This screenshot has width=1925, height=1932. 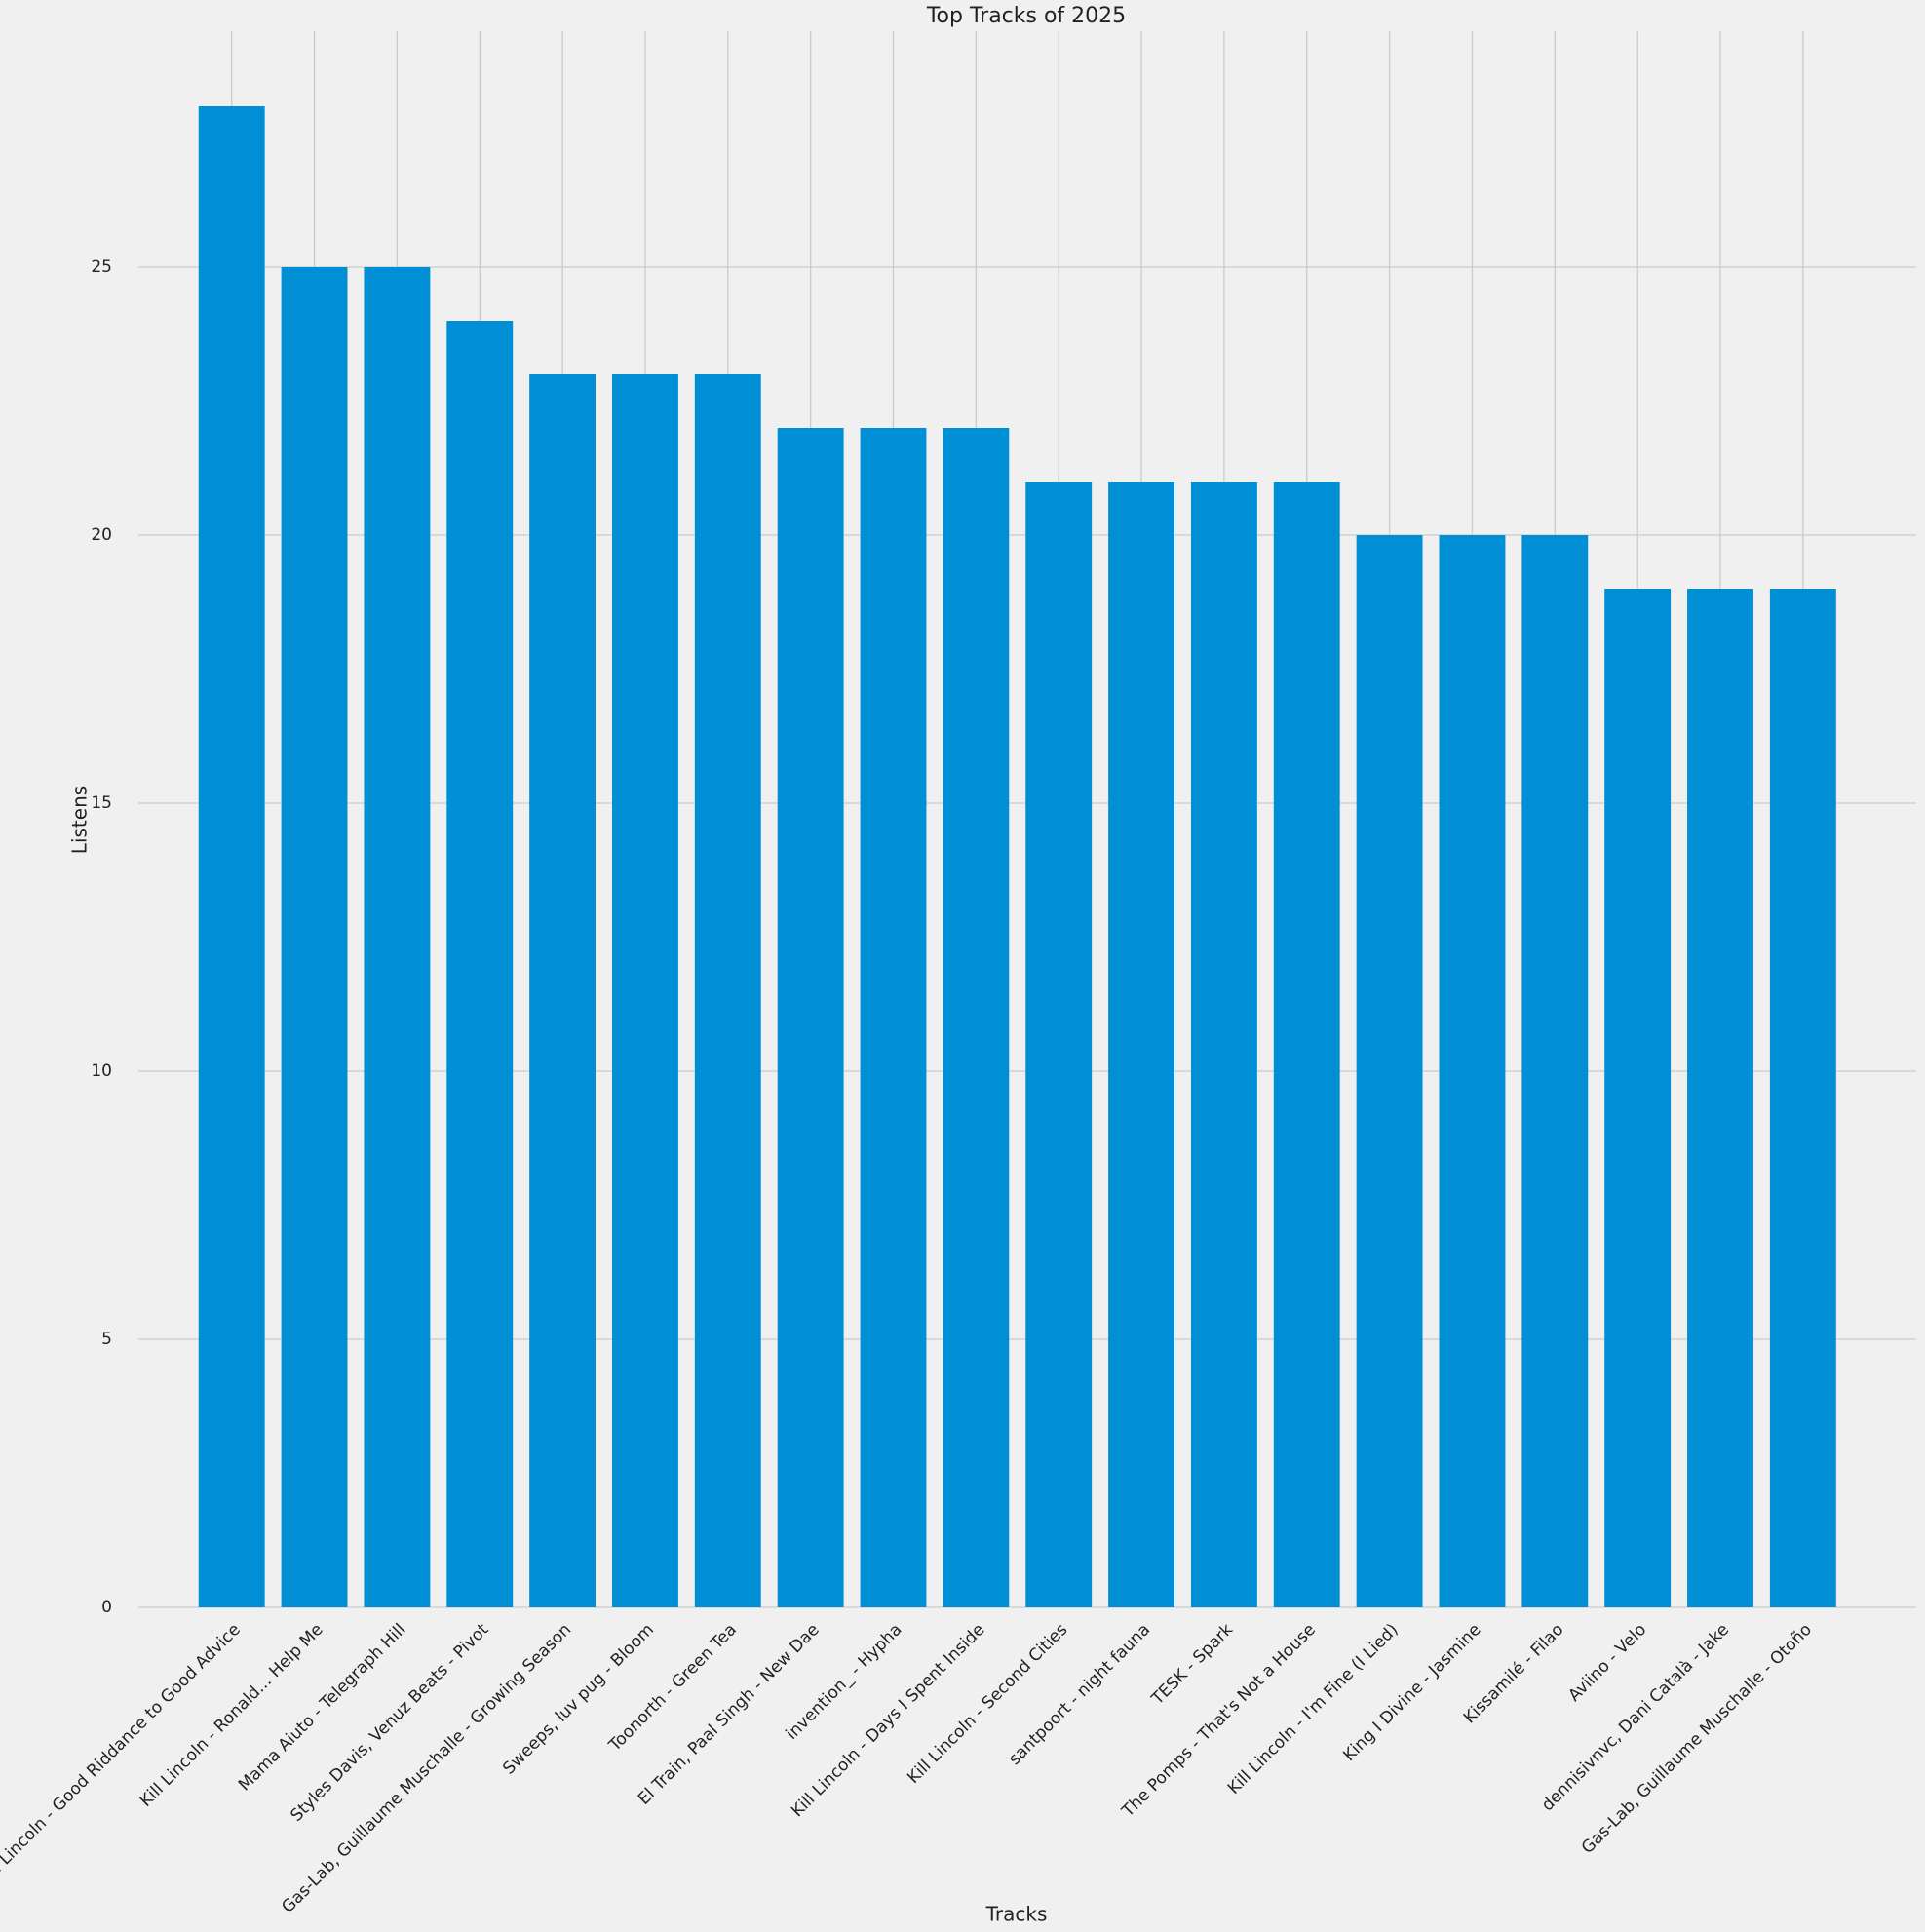 What do you see at coordinates (106, 1607) in the screenshot?
I see `y-tick-label: 0` at bounding box center [106, 1607].